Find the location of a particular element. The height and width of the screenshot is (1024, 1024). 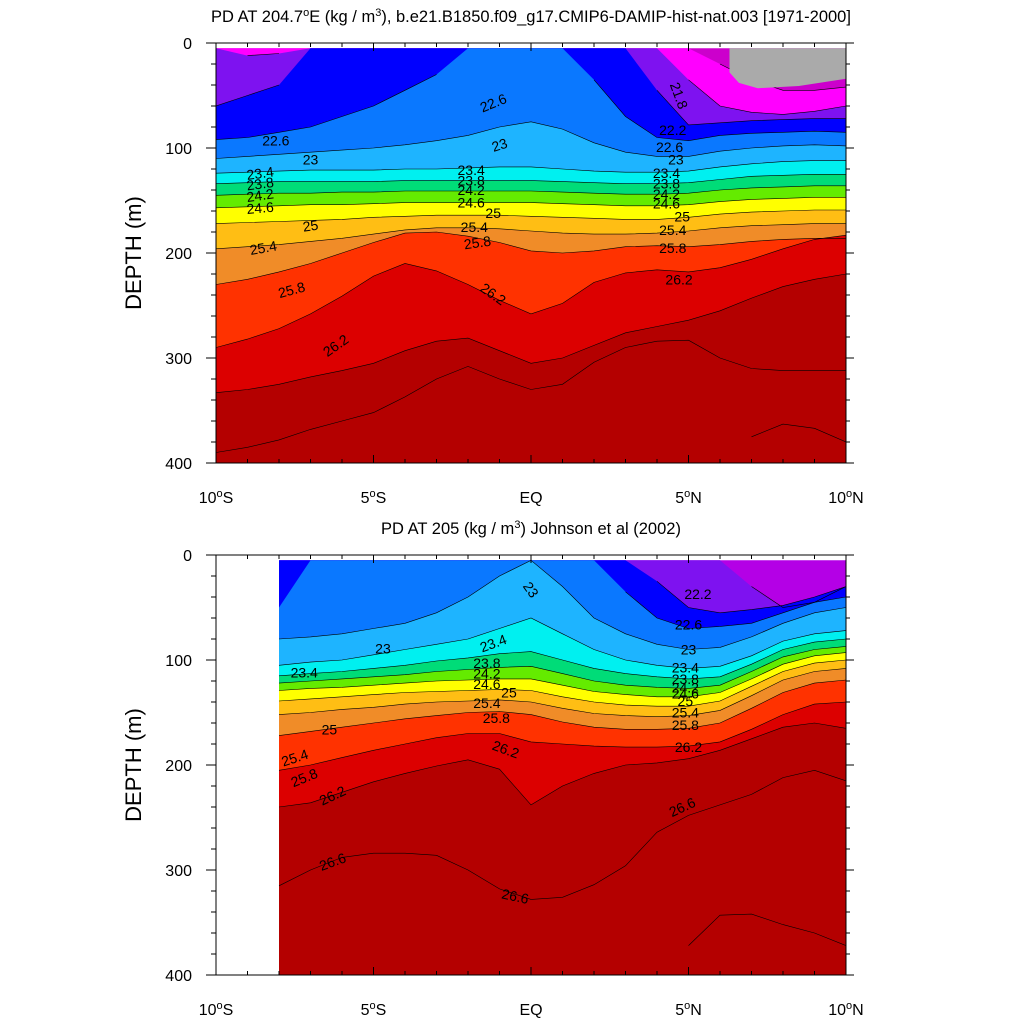

panel-obs-ylabel: DEPTH (m) is located at coordinates (133, 765).